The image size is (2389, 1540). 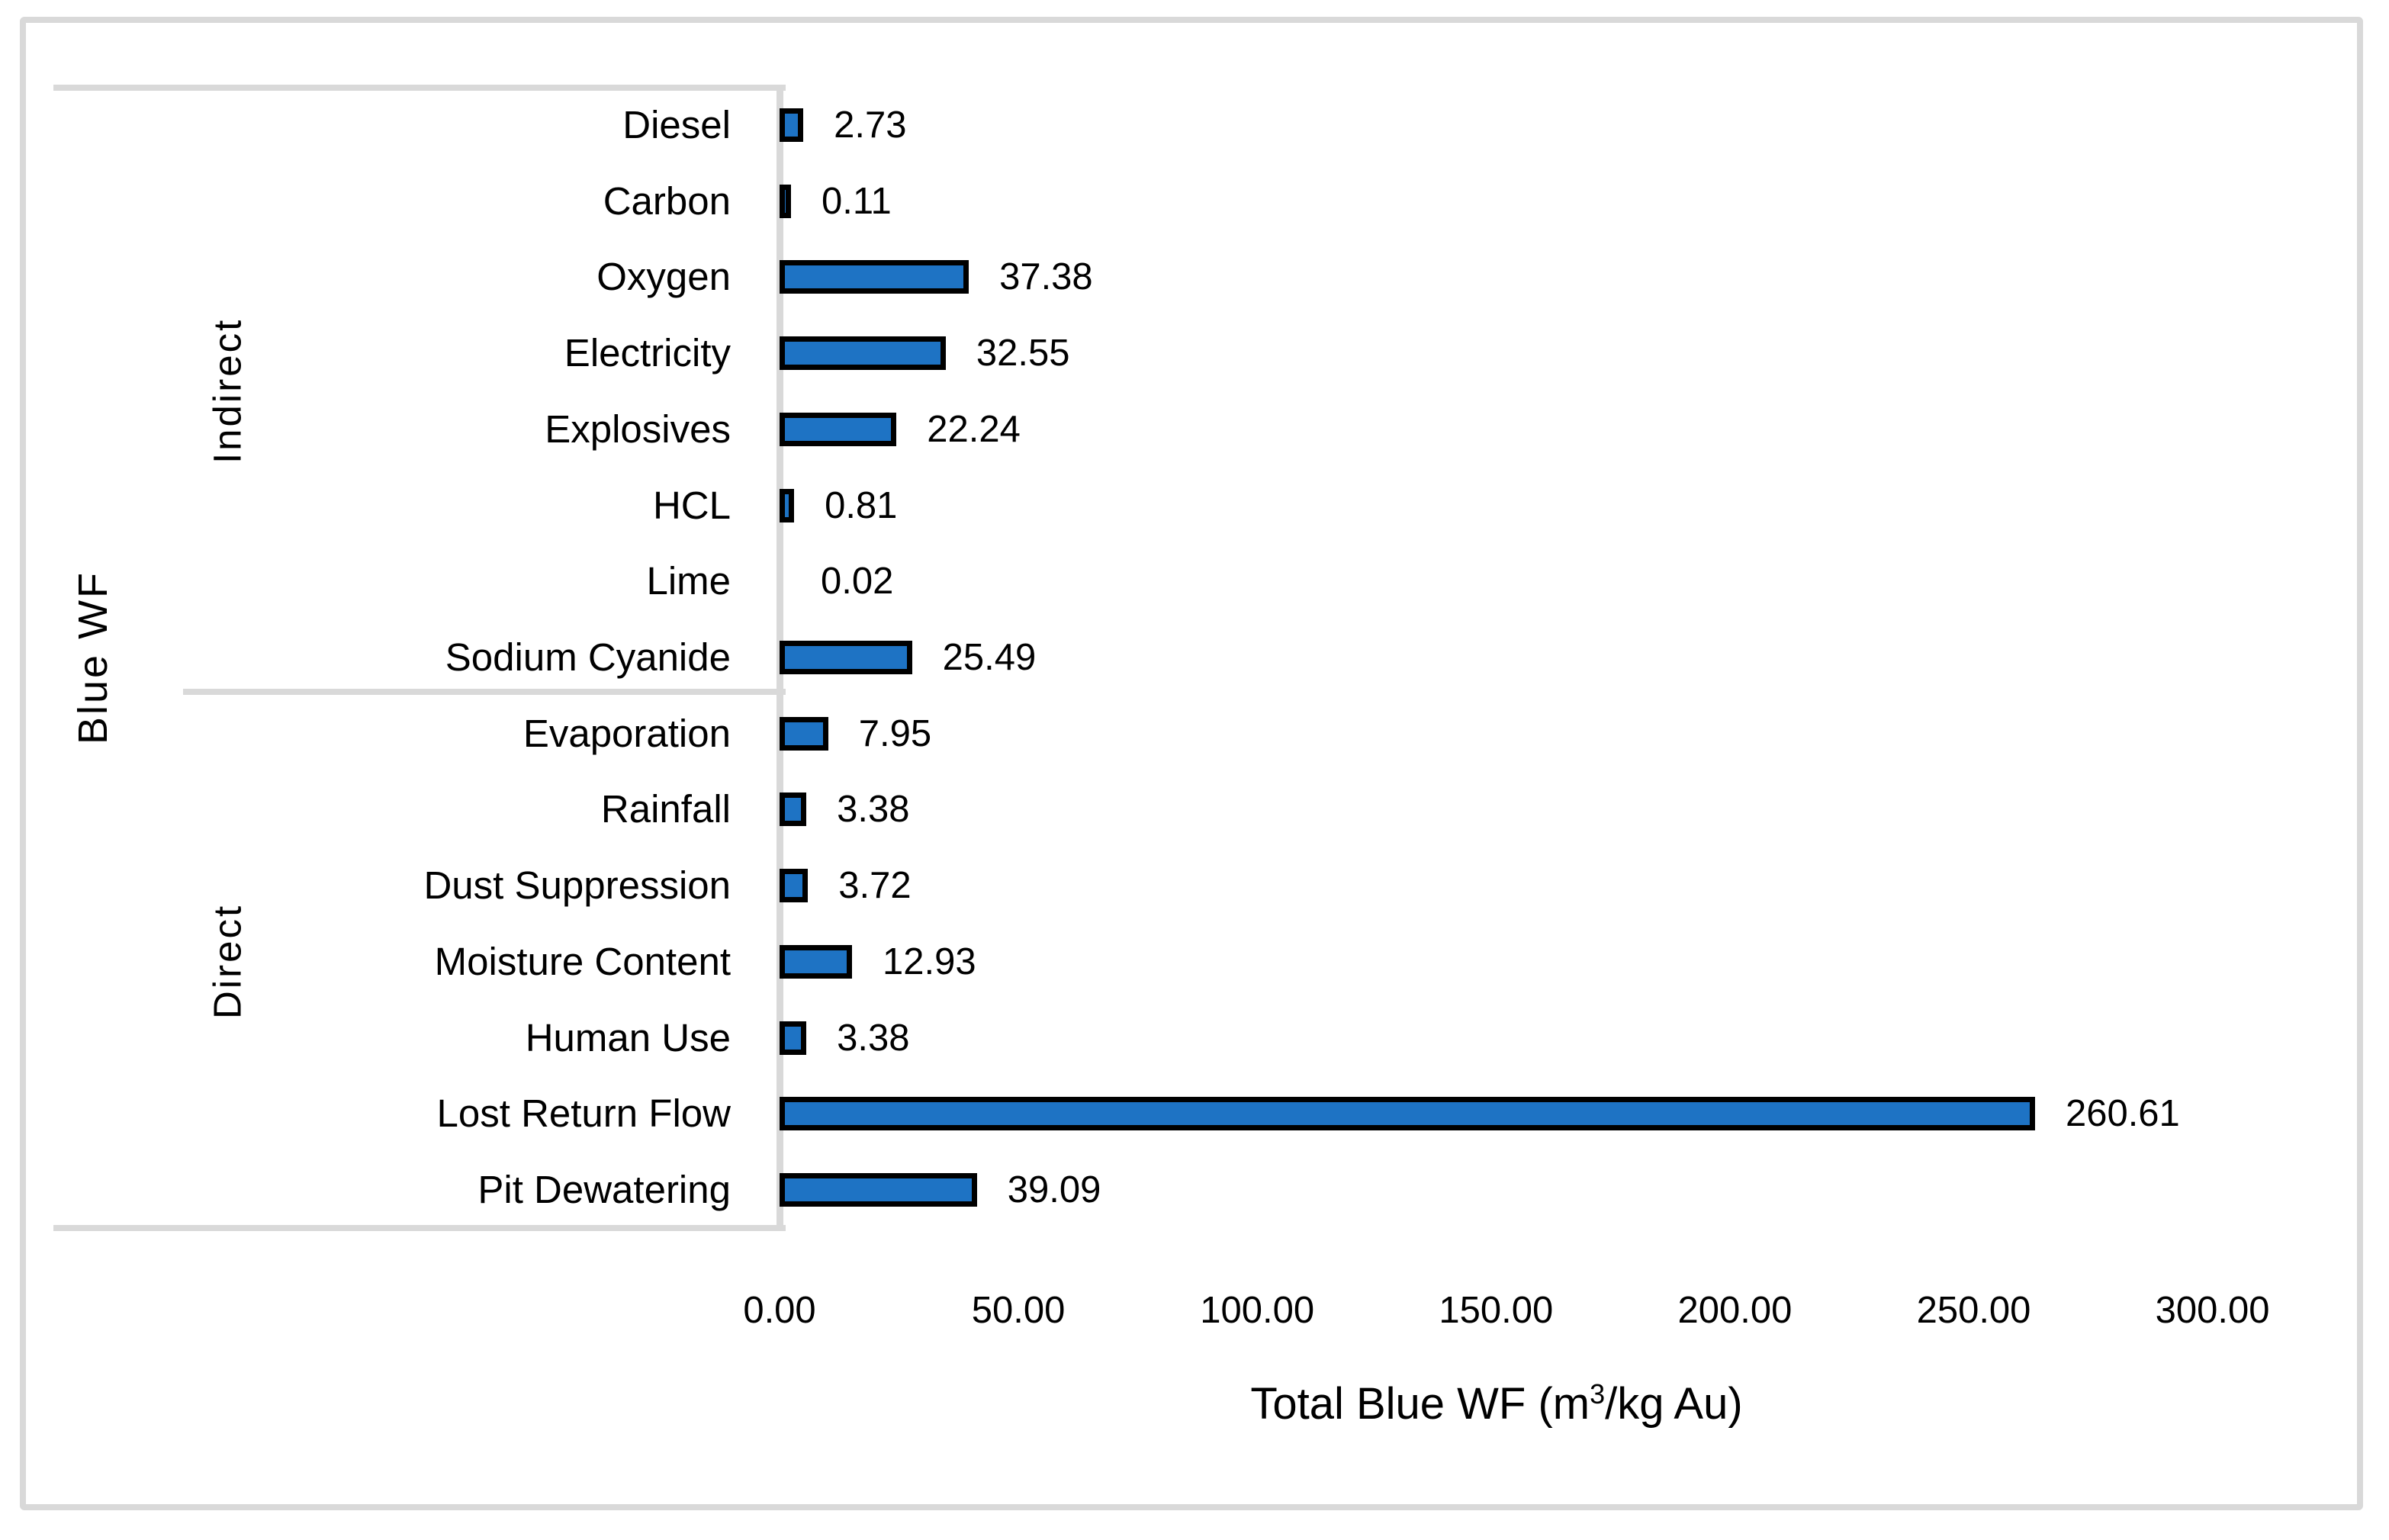 What do you see at coordinates (1054, 1190) in the screenshot?
I see `value-label: 39.09` at bounding box center [1054, 1190].